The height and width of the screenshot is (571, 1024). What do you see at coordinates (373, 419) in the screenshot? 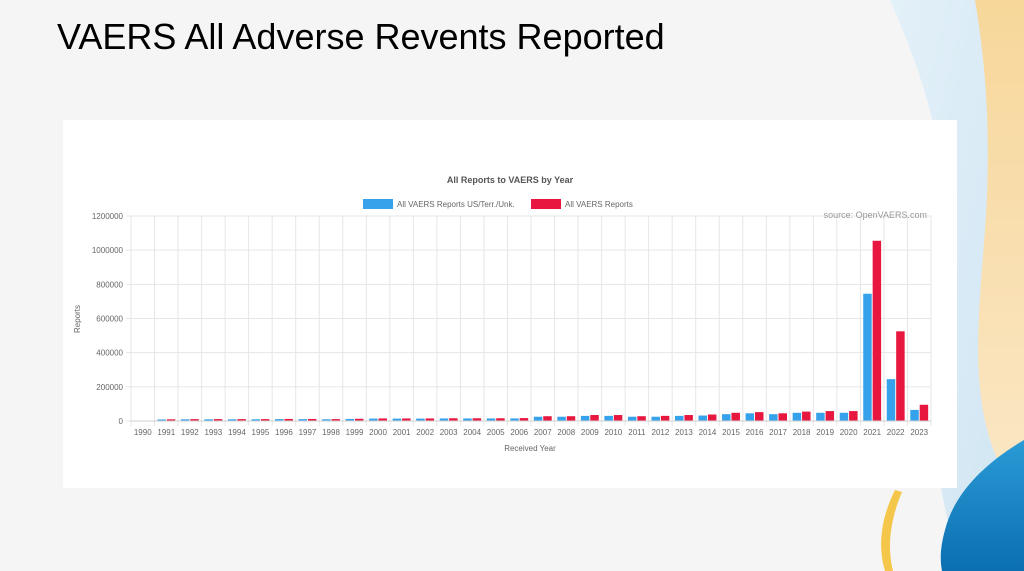
I see `bar-us-2000` at bounding box center [373, 419].